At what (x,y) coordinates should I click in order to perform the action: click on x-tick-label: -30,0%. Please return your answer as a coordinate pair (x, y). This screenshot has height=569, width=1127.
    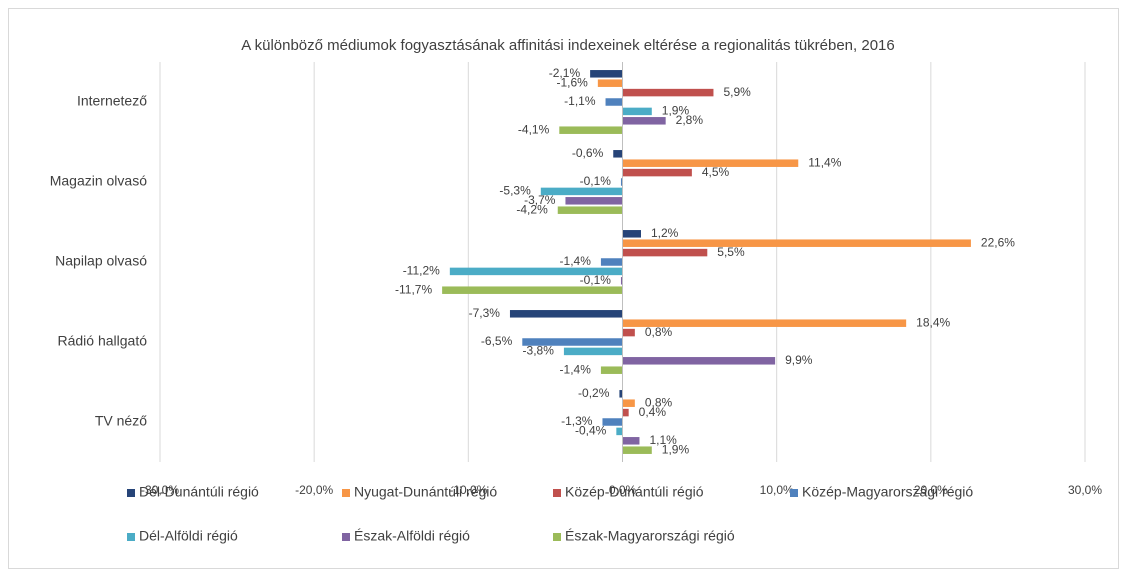
    Looking at the image, I should click on (160, 490).